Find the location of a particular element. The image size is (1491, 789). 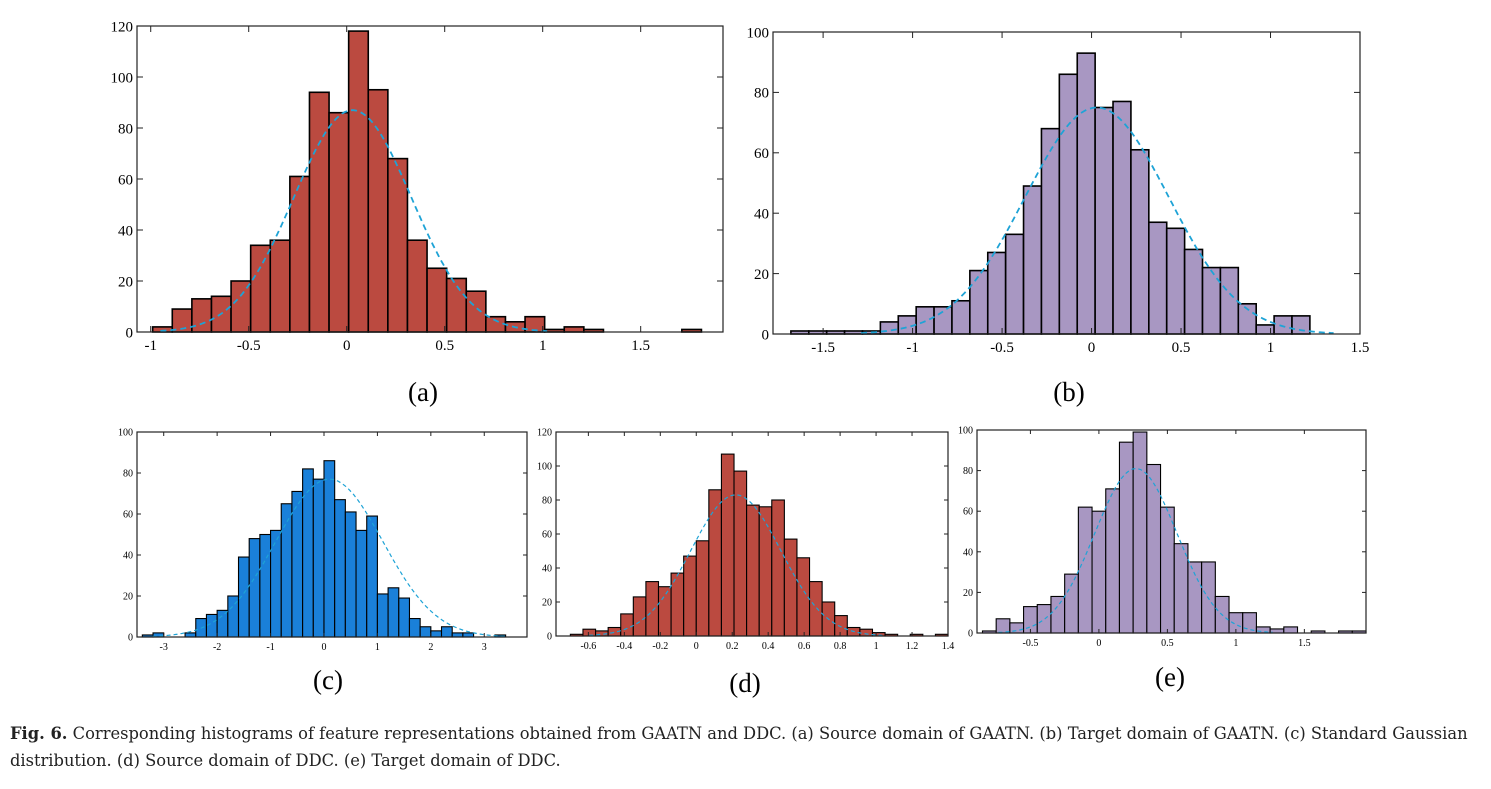

caption-label: Fig. 6. is located at coordinates (39, 733).